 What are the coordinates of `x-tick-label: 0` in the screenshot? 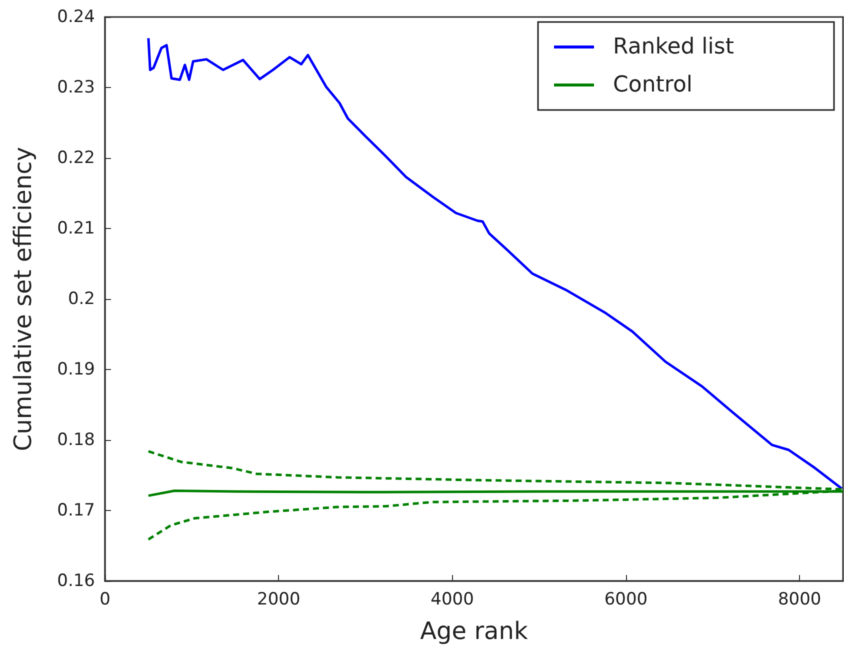 It's located at (105, 600).